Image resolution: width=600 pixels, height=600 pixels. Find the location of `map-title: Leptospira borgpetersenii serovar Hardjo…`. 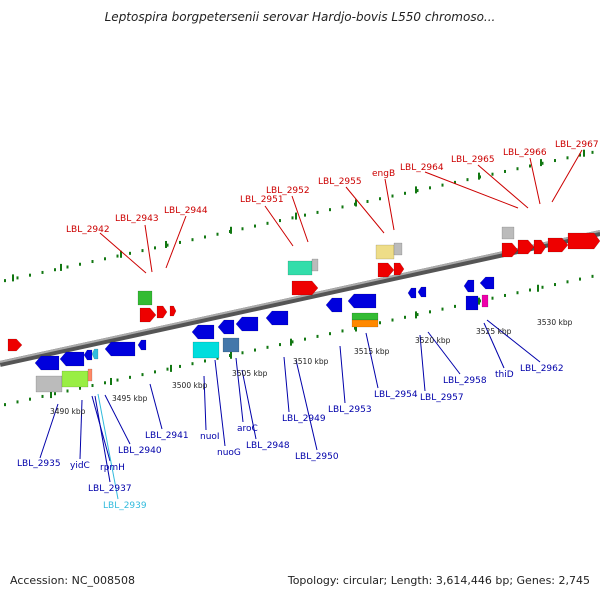

map-title: Leptospira borgpetersenii serovar Hardjo… is located at coordinates (300, 17).